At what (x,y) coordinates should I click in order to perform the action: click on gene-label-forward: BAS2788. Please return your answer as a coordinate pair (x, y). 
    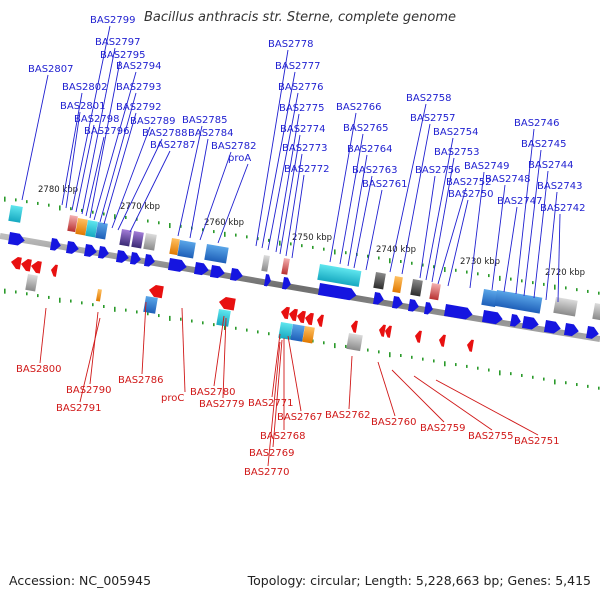
    Looking at the image, I should click on (165, 133).